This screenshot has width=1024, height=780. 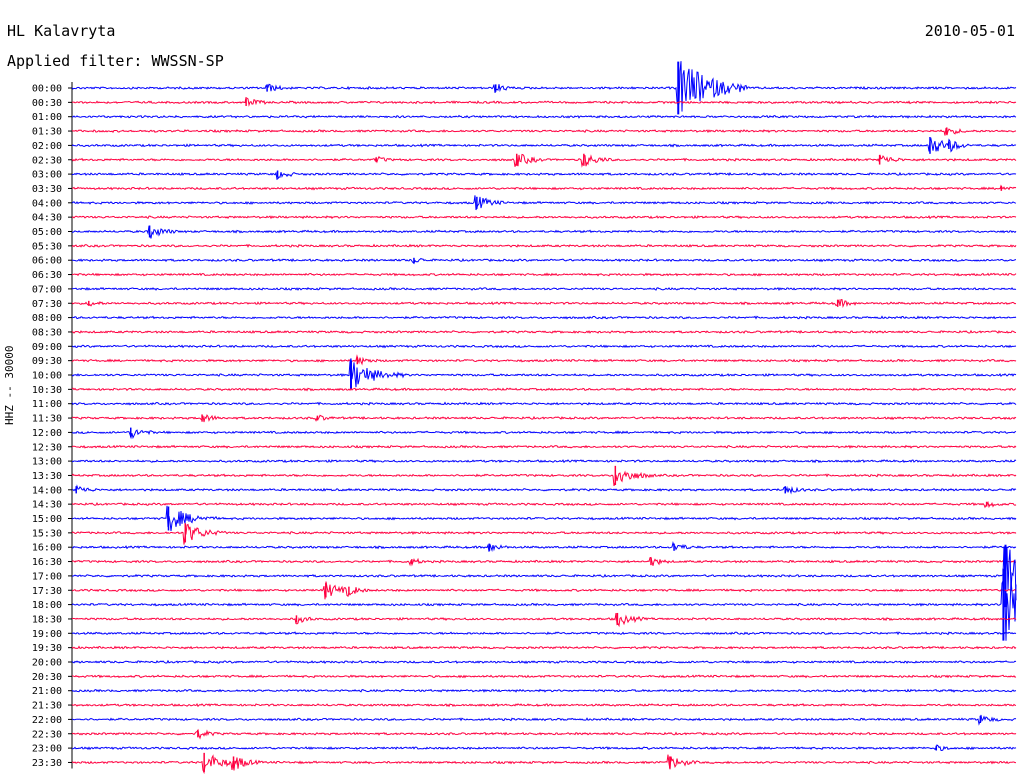 What do you see at coordinates (47, 117) in the screenshot?
I see `time-label: 01:00` at bounding box center [47, 117].